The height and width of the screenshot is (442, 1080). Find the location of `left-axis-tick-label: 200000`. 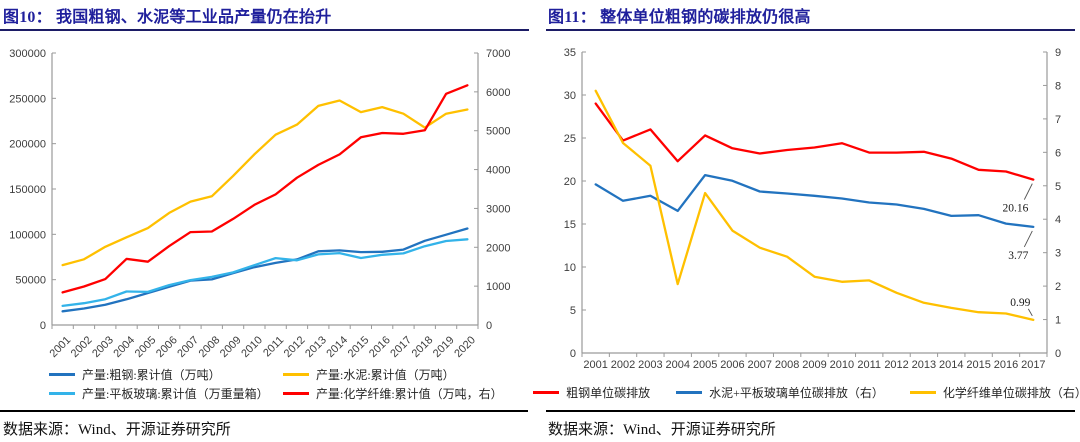

left-axis-tick-label: 200000 is located at coordinates (27, 145).